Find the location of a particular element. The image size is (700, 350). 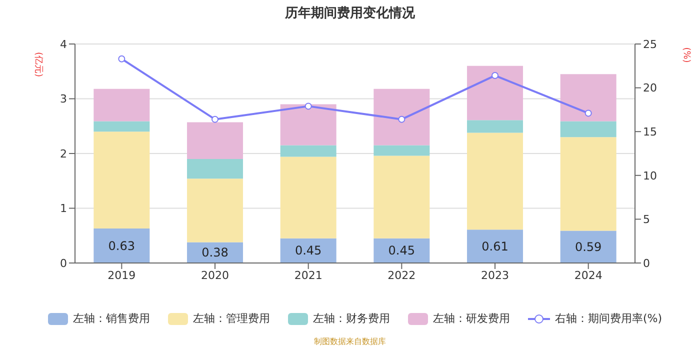

y-tick-label: 2 is located at coordinates (63, 153).